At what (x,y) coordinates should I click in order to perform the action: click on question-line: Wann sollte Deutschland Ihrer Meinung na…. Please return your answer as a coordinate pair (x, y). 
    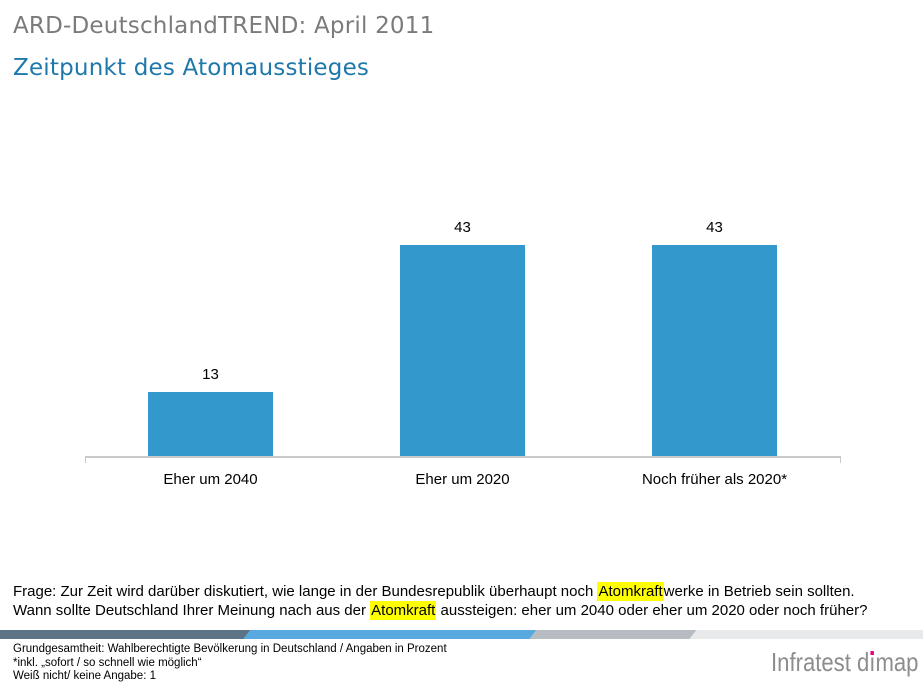
    Looking at the image, I should click on (464, 610).